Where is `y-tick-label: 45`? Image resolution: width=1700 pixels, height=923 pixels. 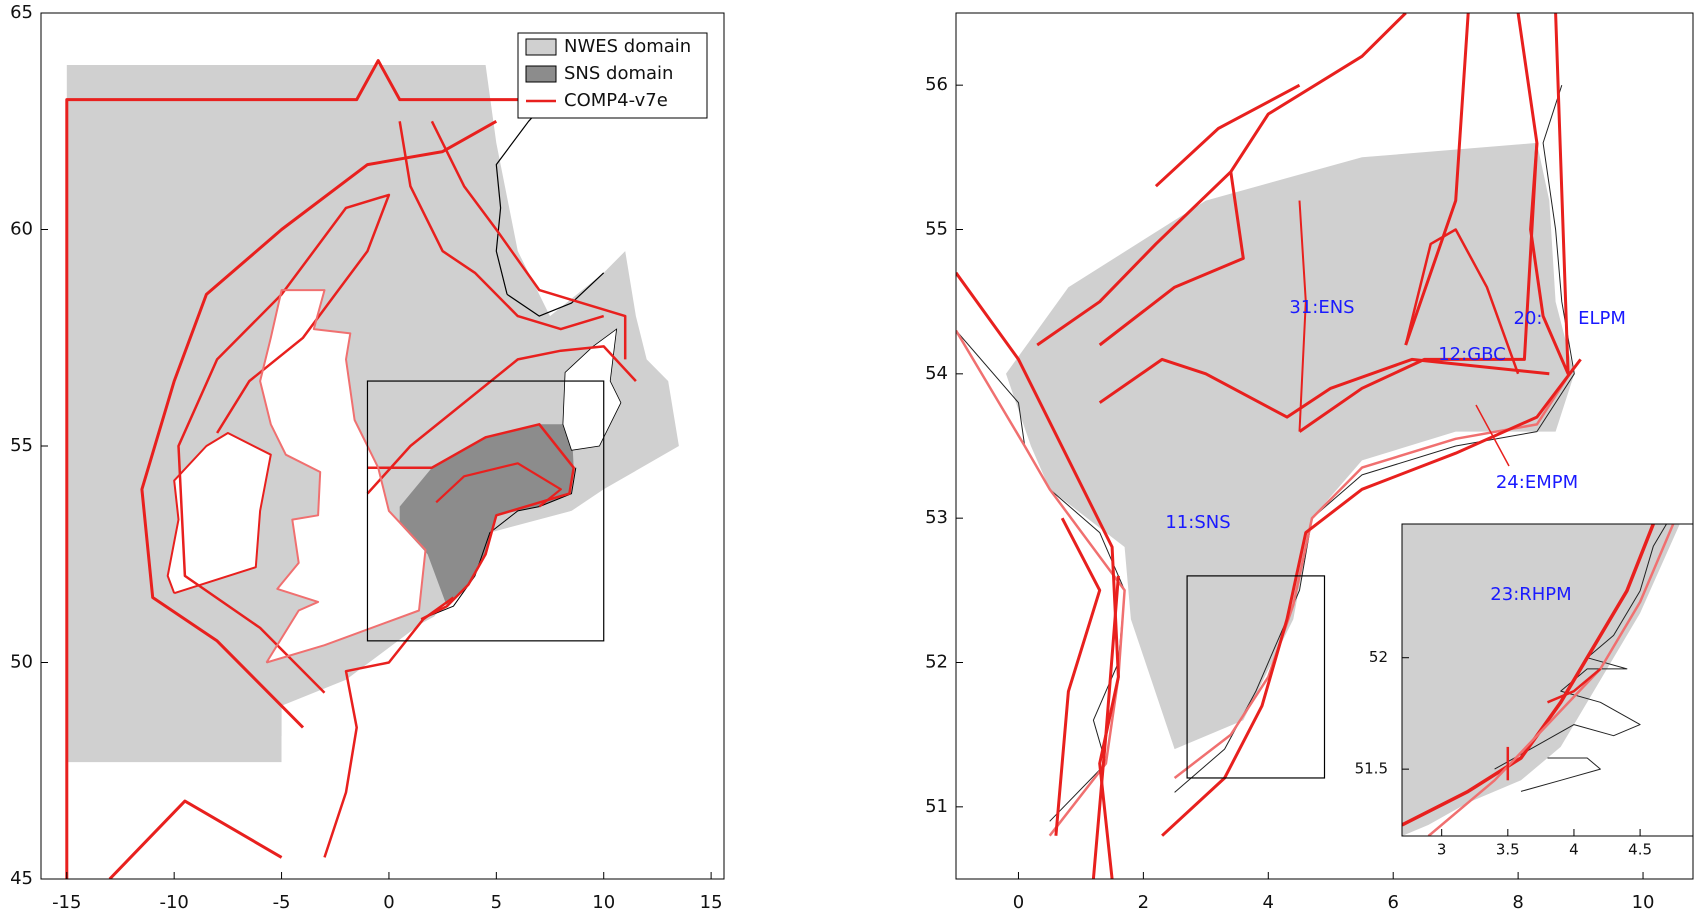 y-tick-label: 45 is located at coordinates (21, 878).